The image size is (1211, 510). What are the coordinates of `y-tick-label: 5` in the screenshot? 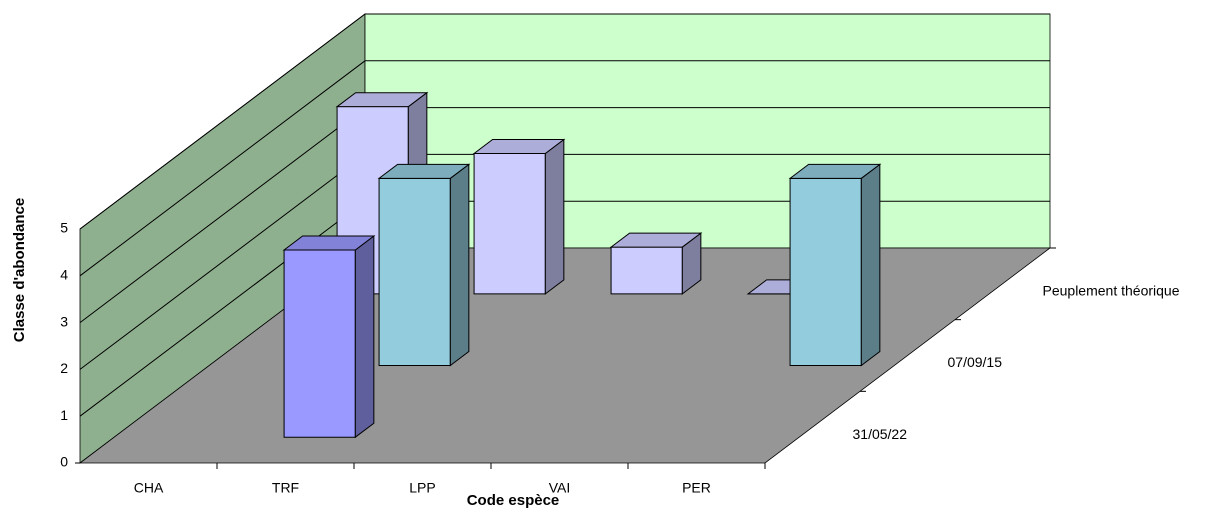 It's located at (64, 228).